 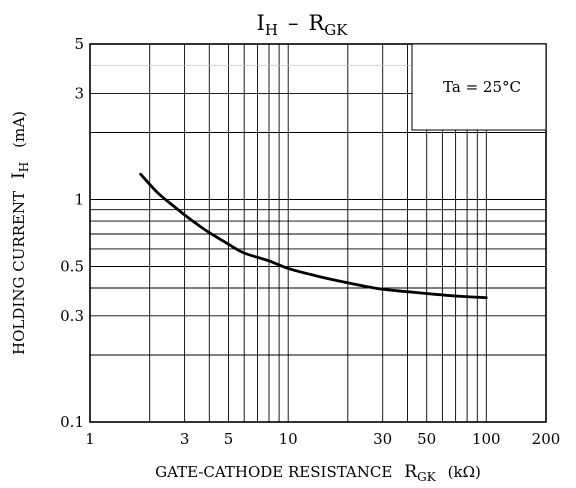 What do you see at coordinates (185, 439) in the screenshot?
I see `x-tick-label: 3` at bounding box center [185, 439].